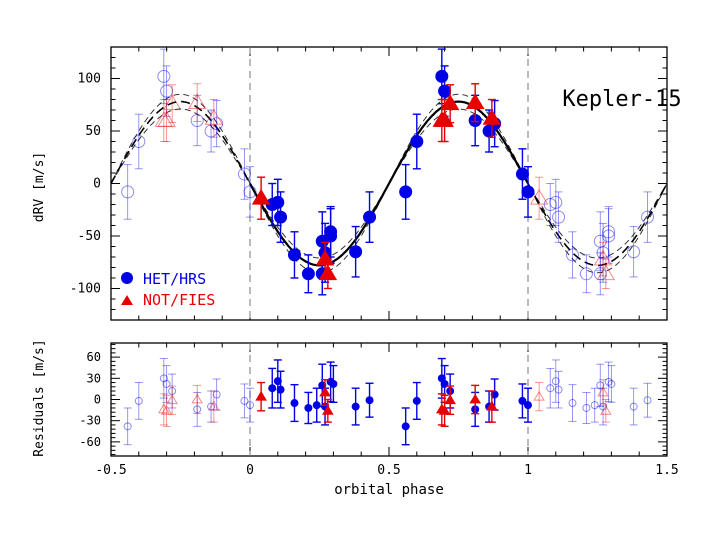  What do you see at coordinates (39, 397) in the screenshot?
I see `residuals-ylabel: Residuals [m/s]` at bounding box center [39, 397].